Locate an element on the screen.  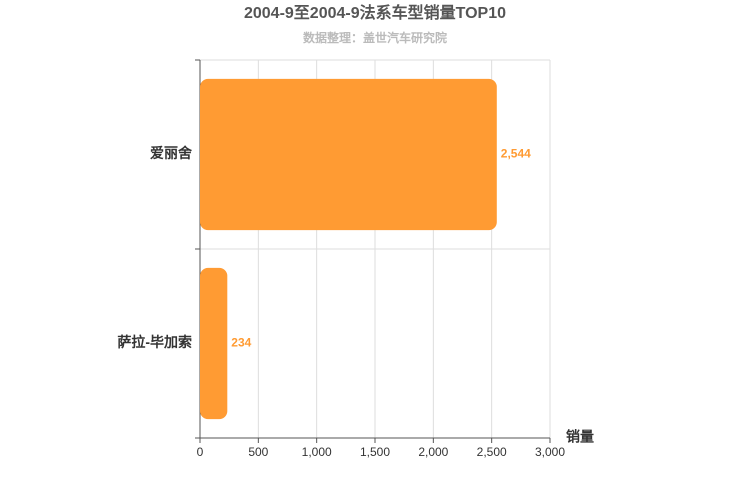
x-tick-label: 2,500 is located at coordinates (492, 452).